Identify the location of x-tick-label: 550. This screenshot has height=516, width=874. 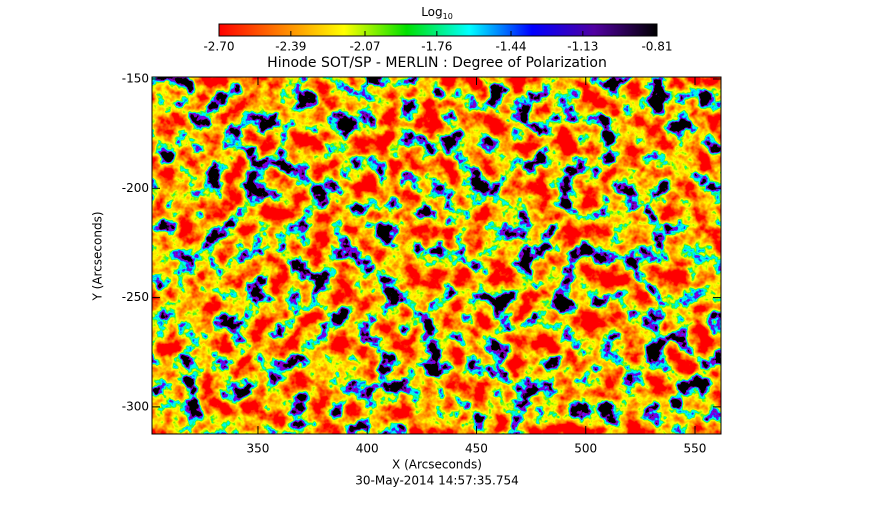
(695, 449).